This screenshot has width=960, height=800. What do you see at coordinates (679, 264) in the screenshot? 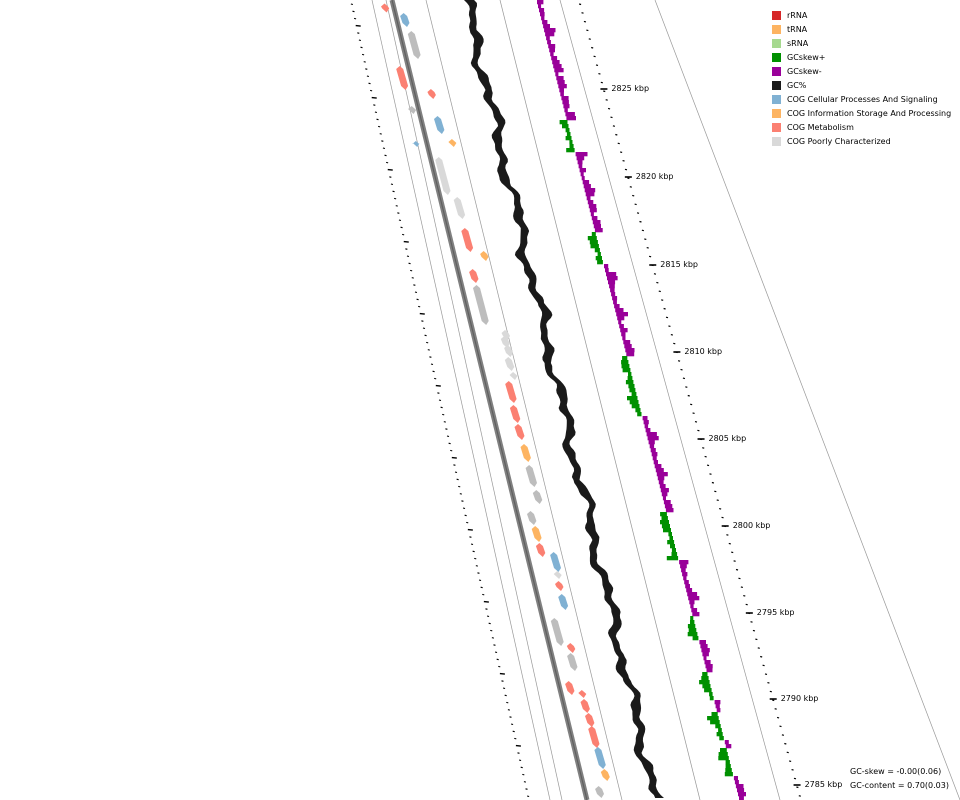
I see `scale-label: 2815 kbp` at bounding box center [679, 264].